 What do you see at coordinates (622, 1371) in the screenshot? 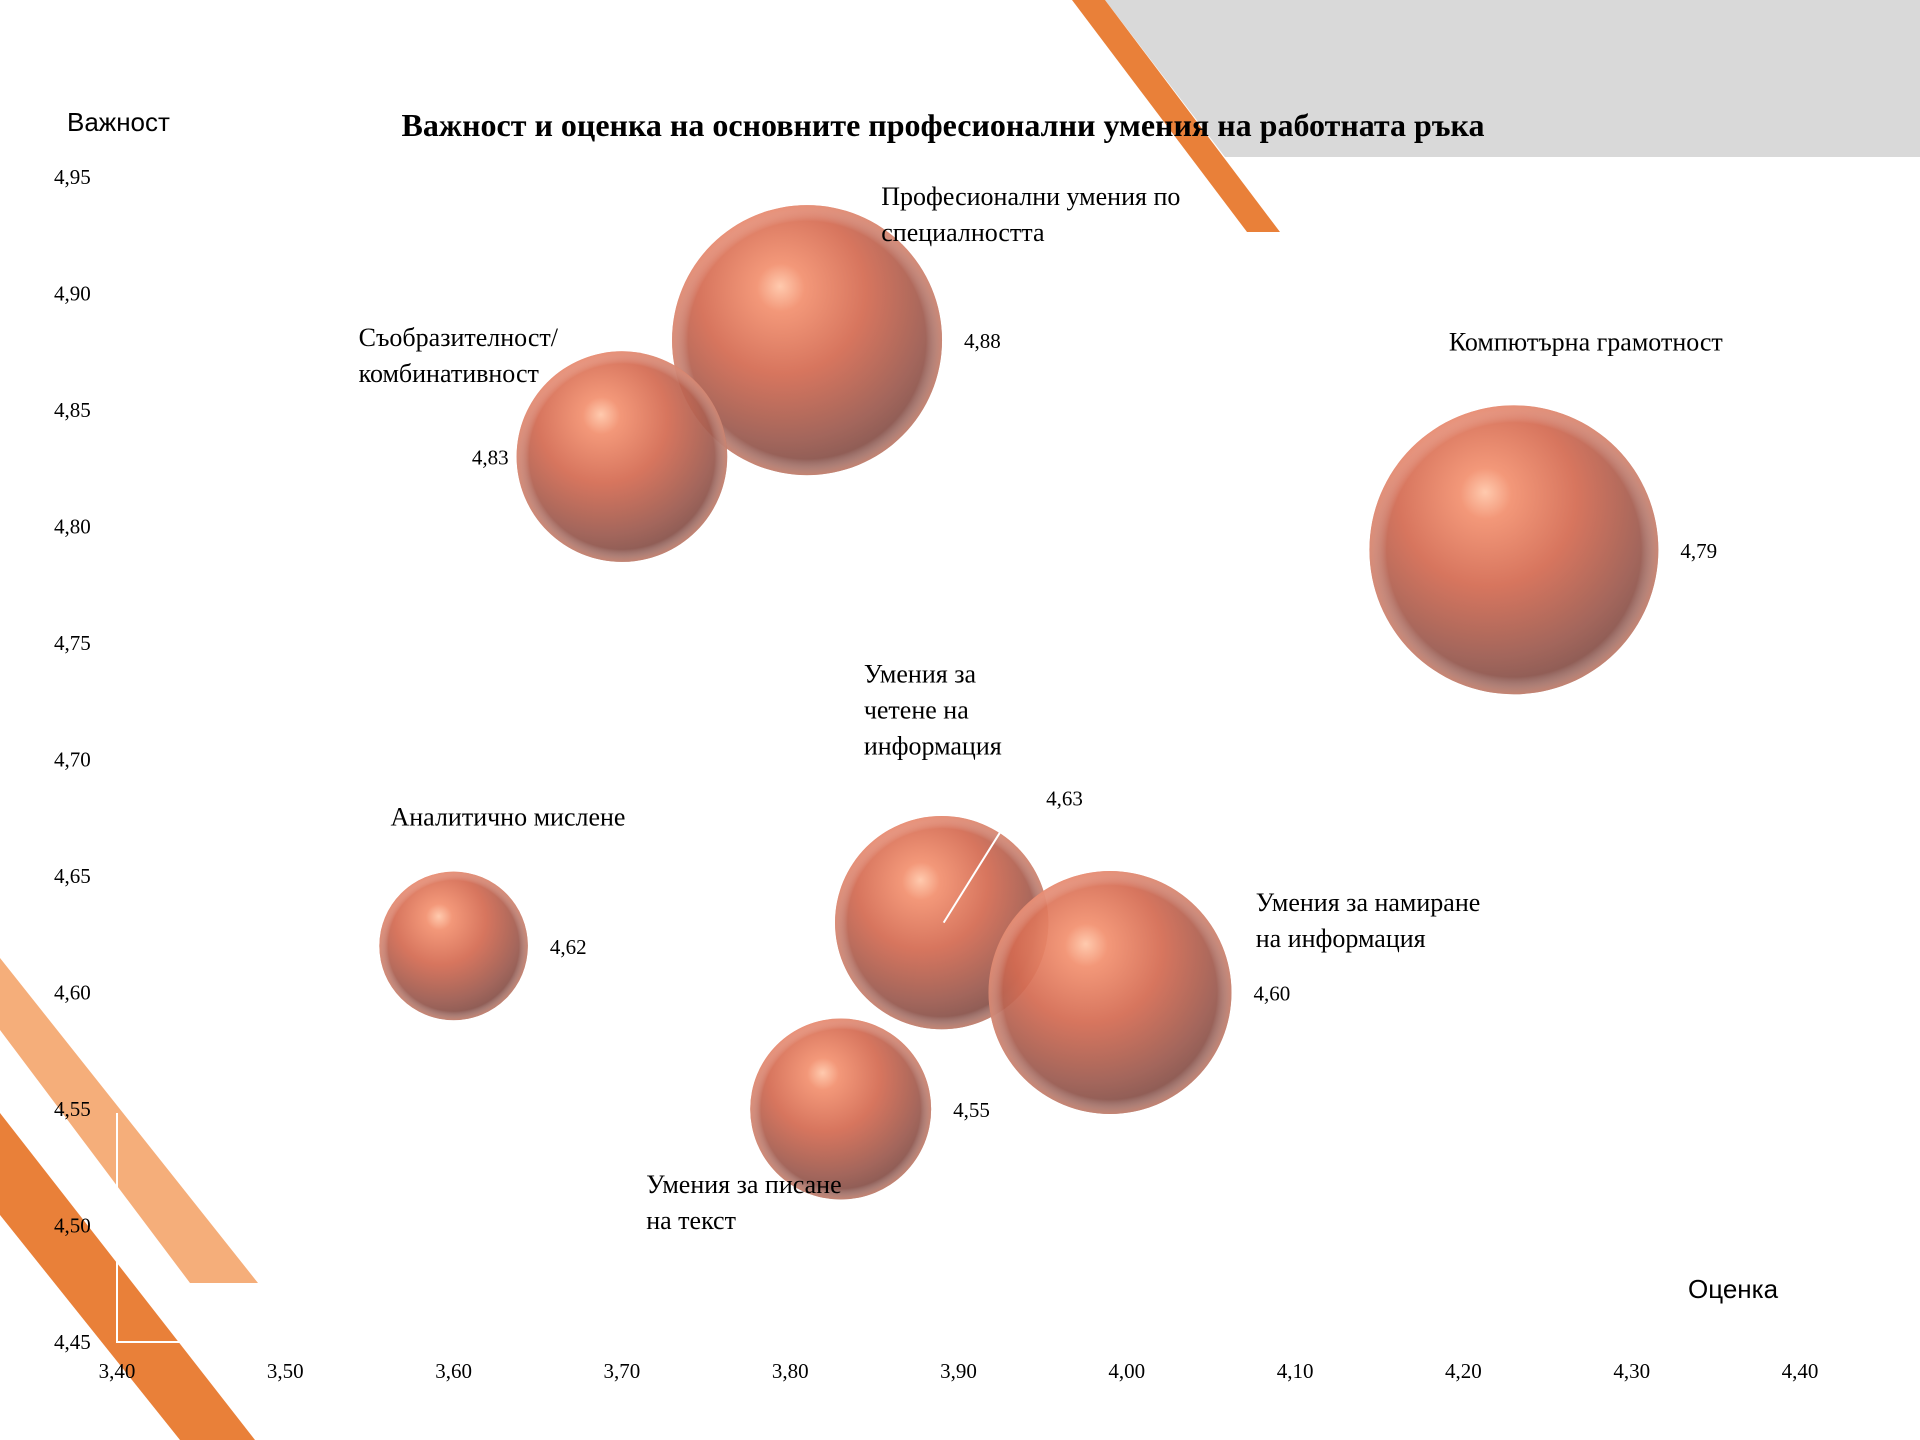
I see `x-tick-label: 3,70` at bounding box center [622, 1371].